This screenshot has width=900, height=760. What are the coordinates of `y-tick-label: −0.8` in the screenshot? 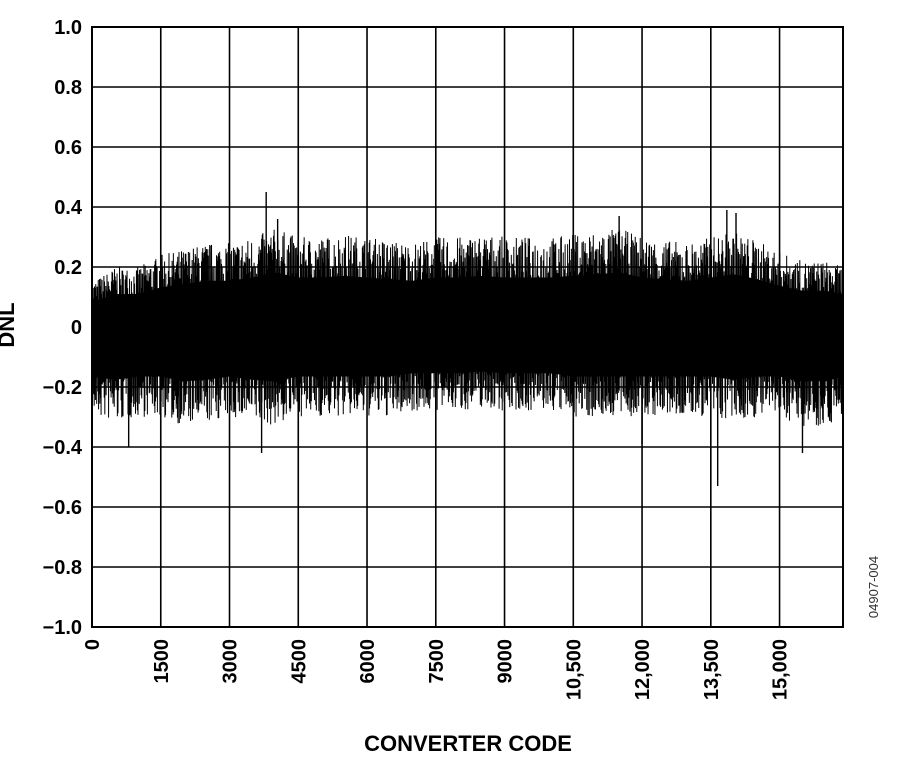 It's located at (62, 568).